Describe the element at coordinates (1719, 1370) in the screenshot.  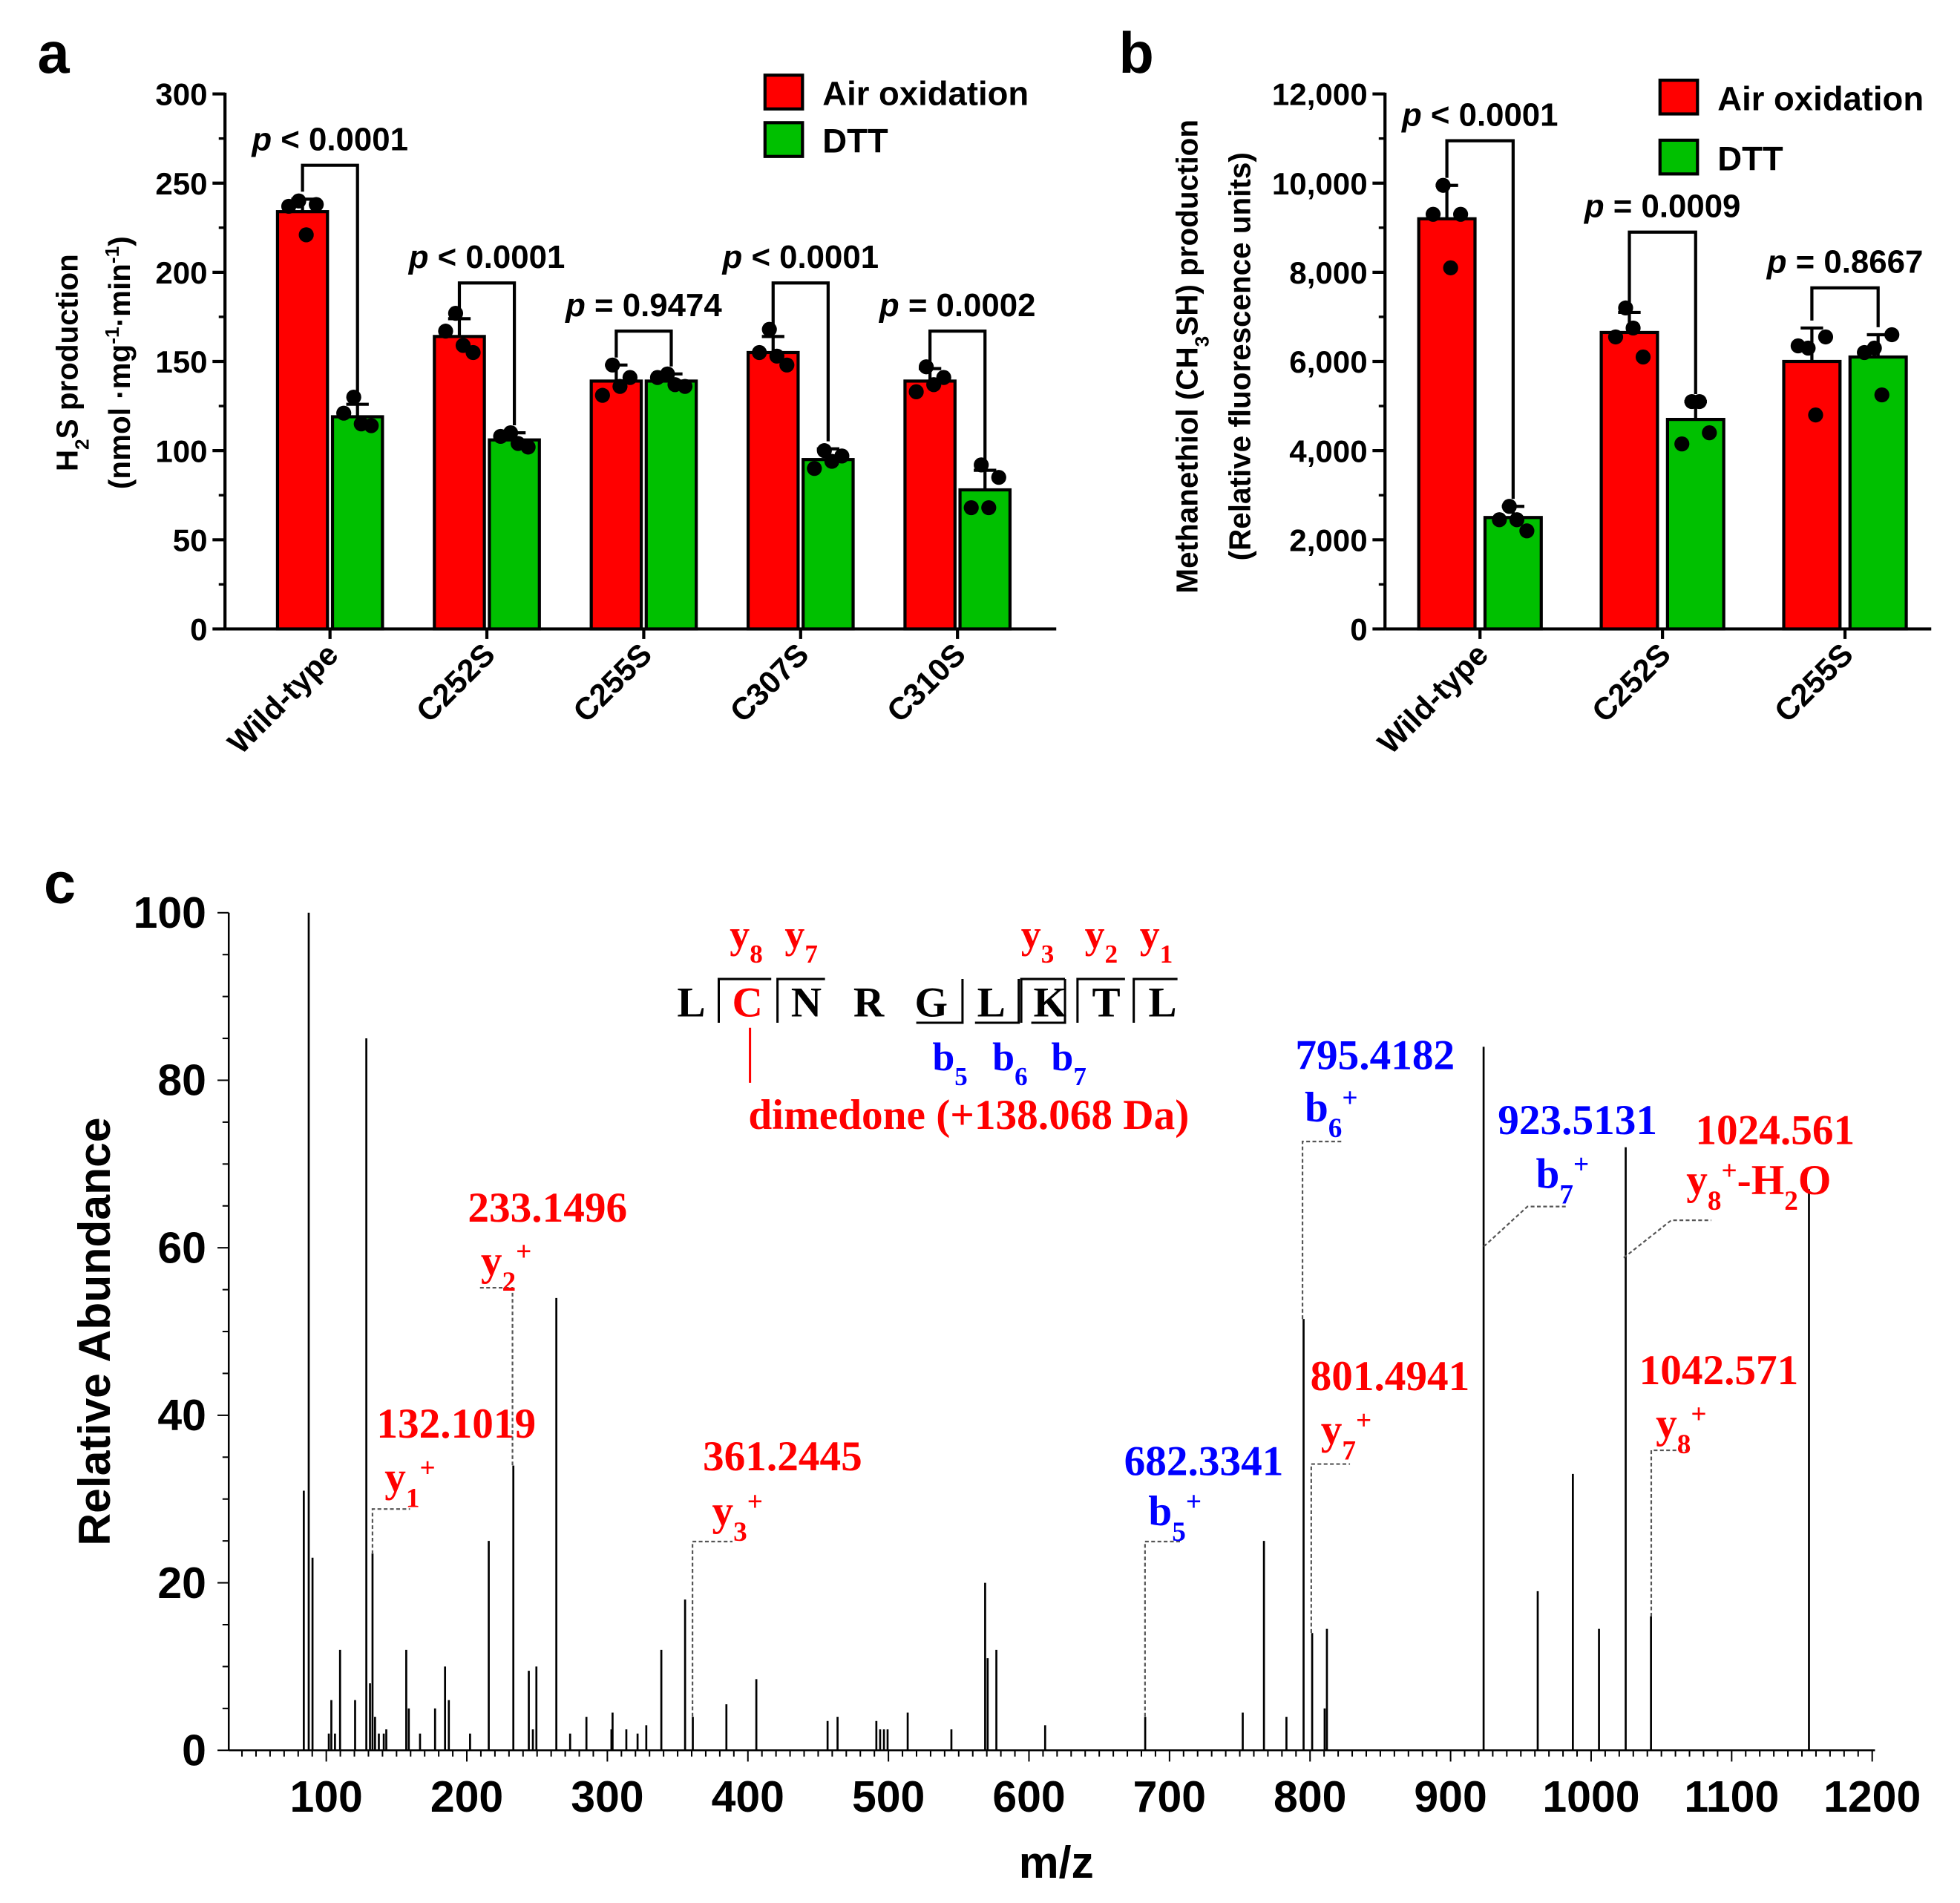
I see `peak-mz-label: 1042.571` at that location.